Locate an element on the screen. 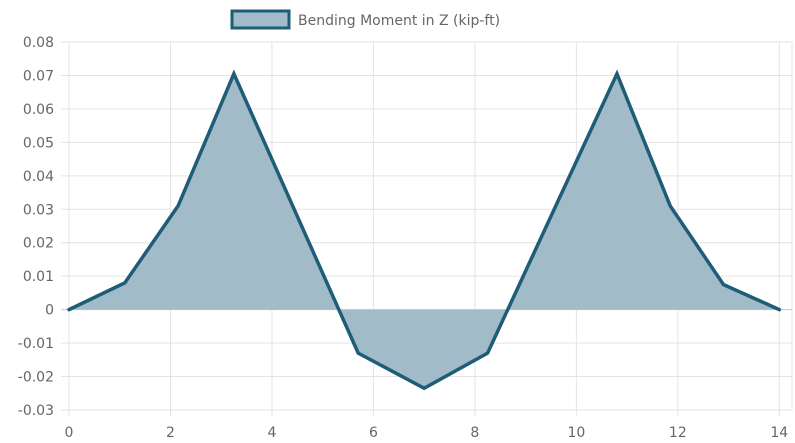 This screenshot has width=795, height=443. x-axis-ticks: 0 2 4 6 8 10 12 14 is located at coordinates (427, 433).